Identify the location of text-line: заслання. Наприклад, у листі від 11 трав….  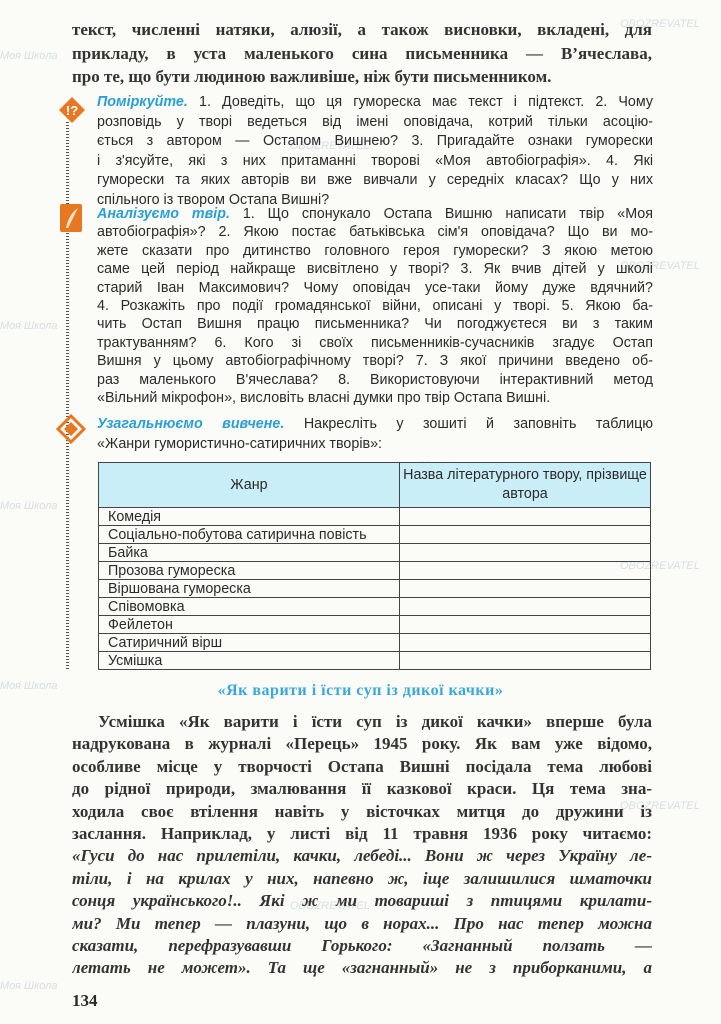
(362, 834).